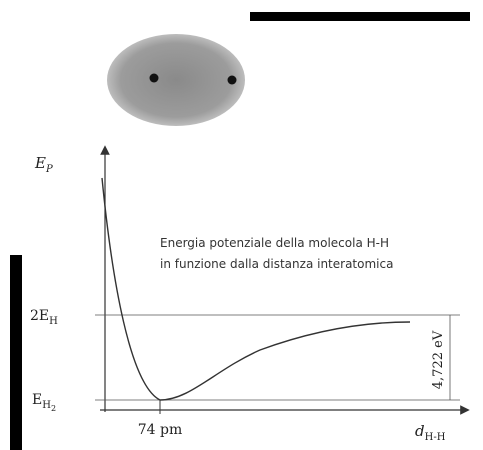 This screenshot has width=483, height=450. What do you see at coordinates (160, 430) in the screenshot?
I see `x-mark-label: 74 pm` at bounding box center [160, 430].